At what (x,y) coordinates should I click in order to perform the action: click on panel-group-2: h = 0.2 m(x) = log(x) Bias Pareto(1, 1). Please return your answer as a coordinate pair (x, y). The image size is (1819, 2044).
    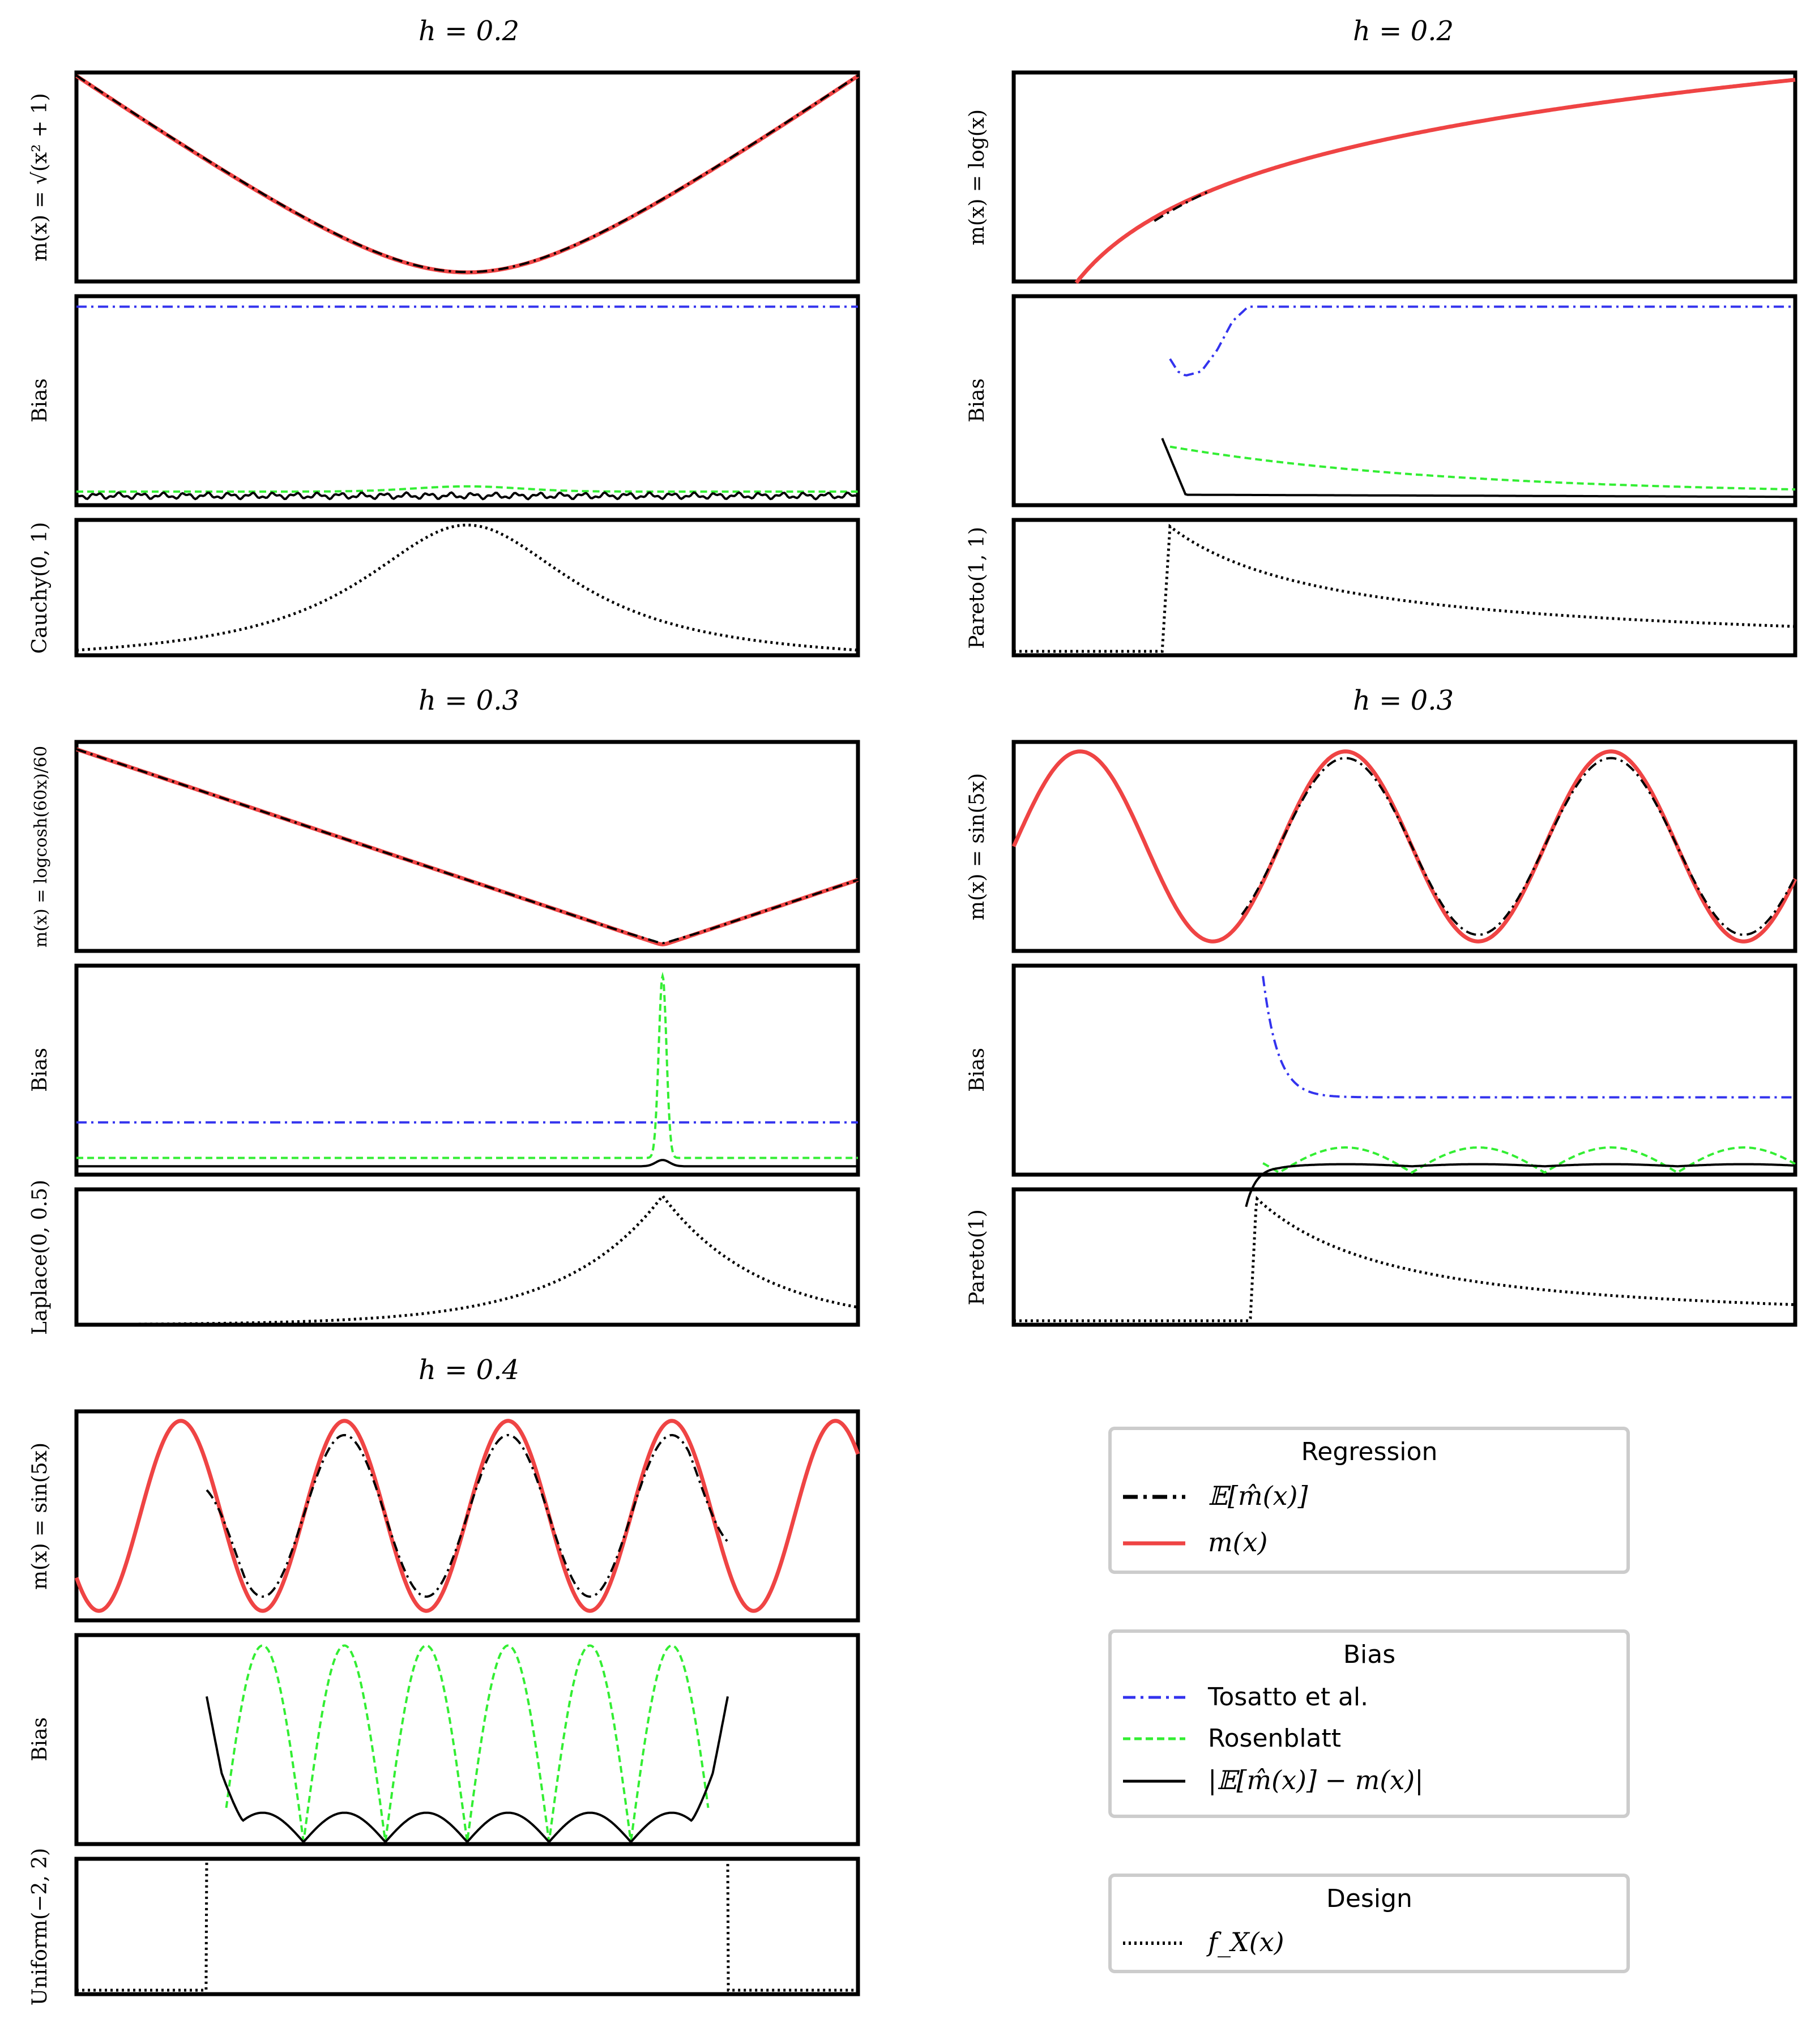
    Looking at the image, I should click on (1381, 336).